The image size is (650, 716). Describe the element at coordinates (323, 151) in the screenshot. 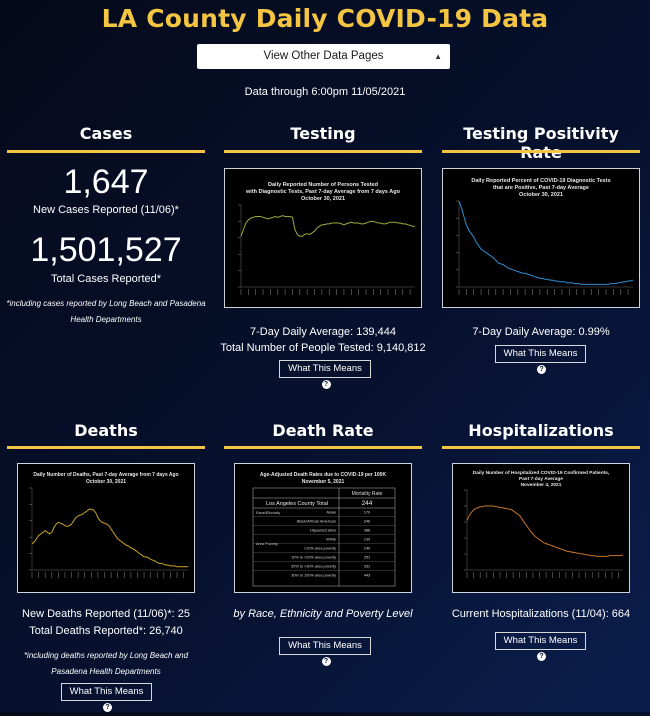

I see `testing-divider` at that location.